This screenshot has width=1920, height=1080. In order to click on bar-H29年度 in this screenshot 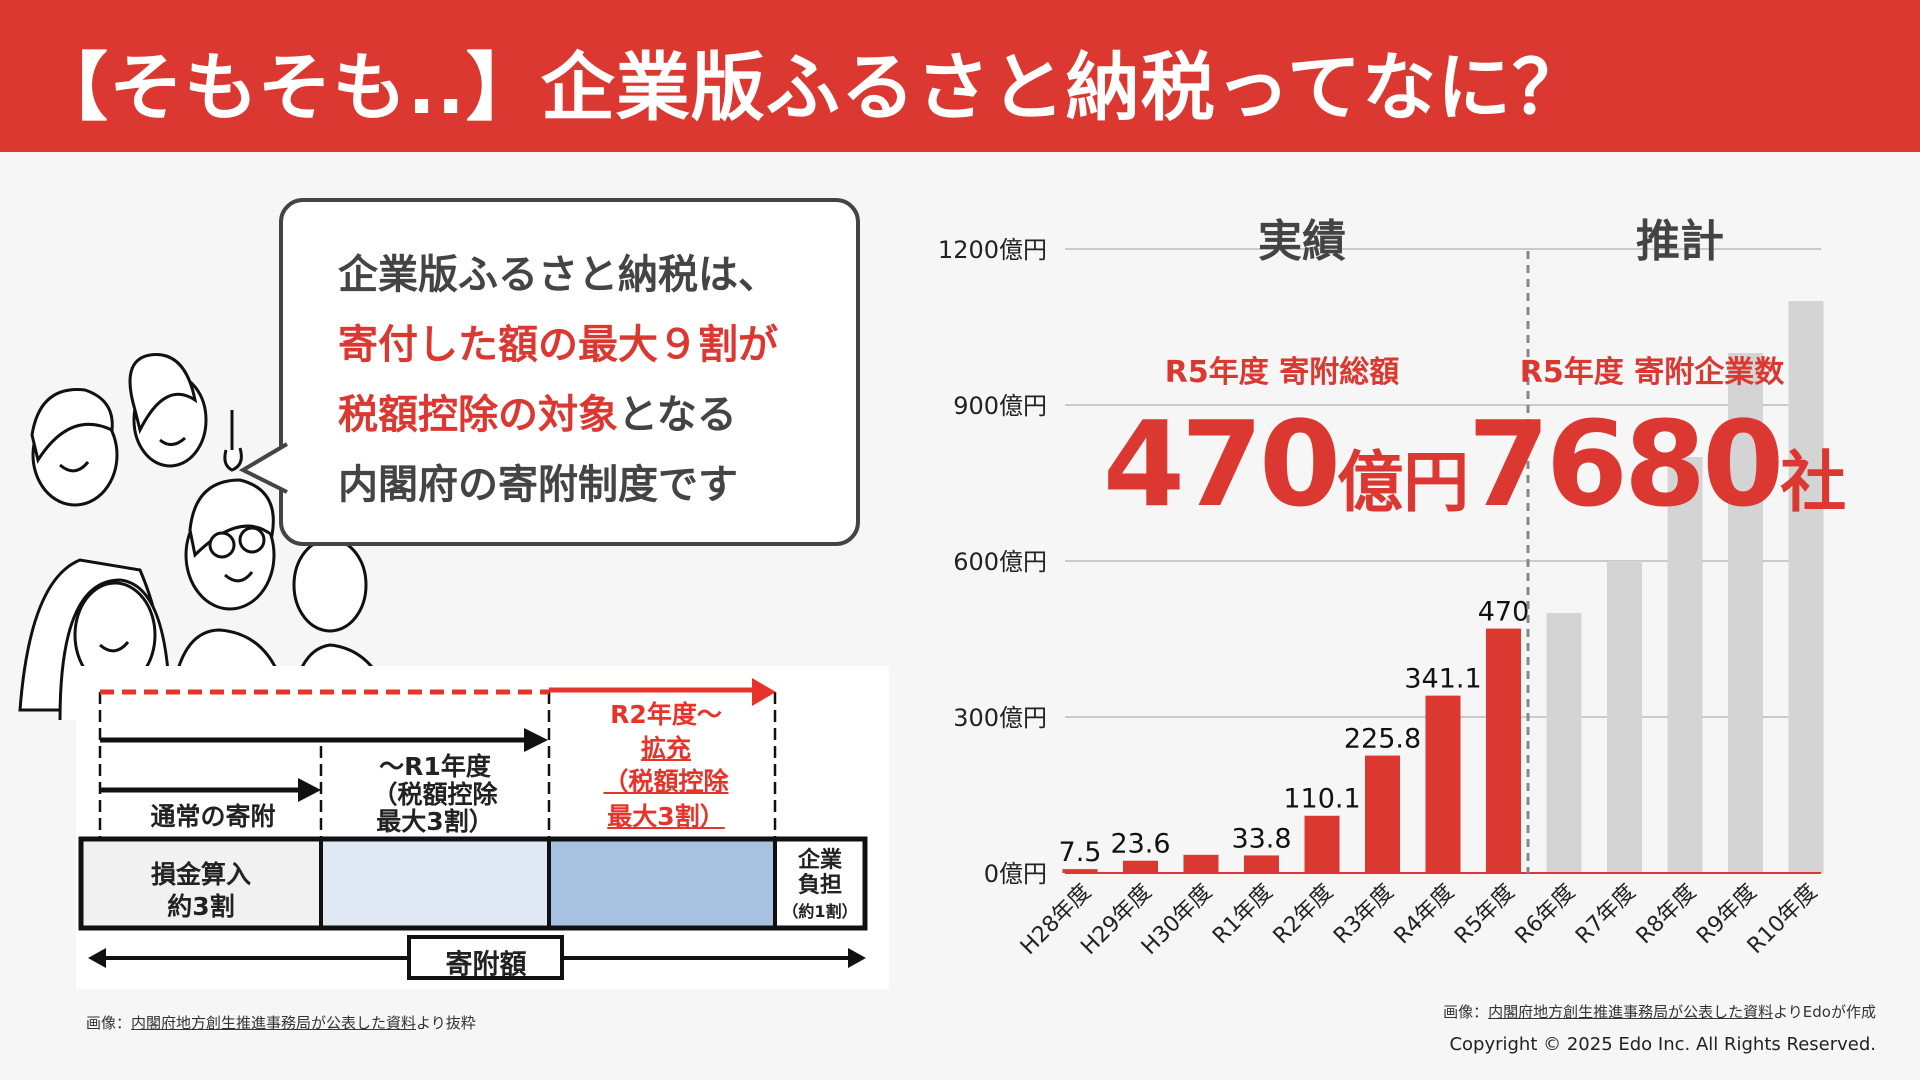, I will do `click(1140, 866)`.